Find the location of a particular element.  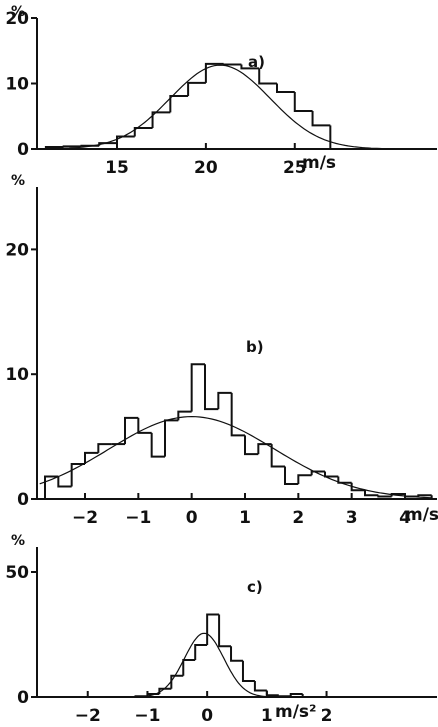

x-tick-label: 25 is located at coordinates (295, 168).